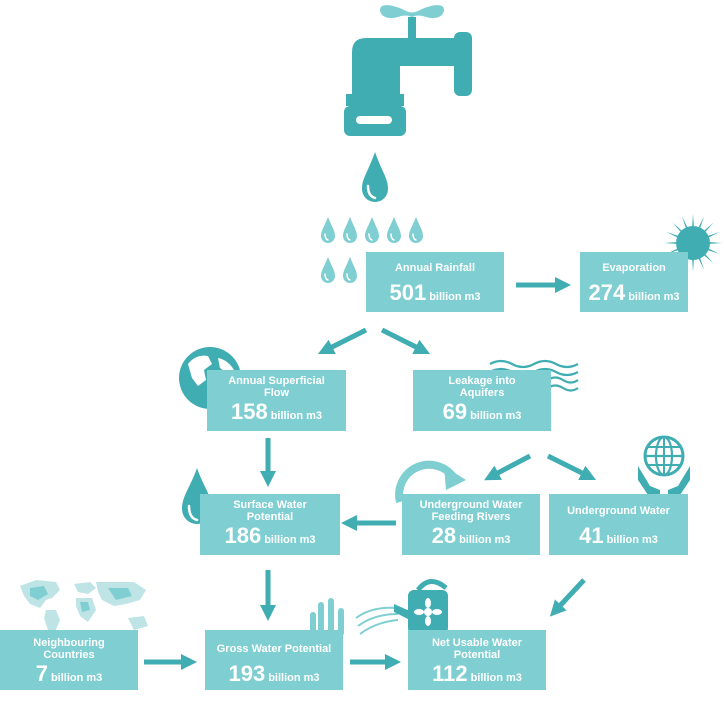  What do you see at coordinates (567, 597) in the screenshot?
I see `arrow-underground-net` at bounding box center [567, 597].